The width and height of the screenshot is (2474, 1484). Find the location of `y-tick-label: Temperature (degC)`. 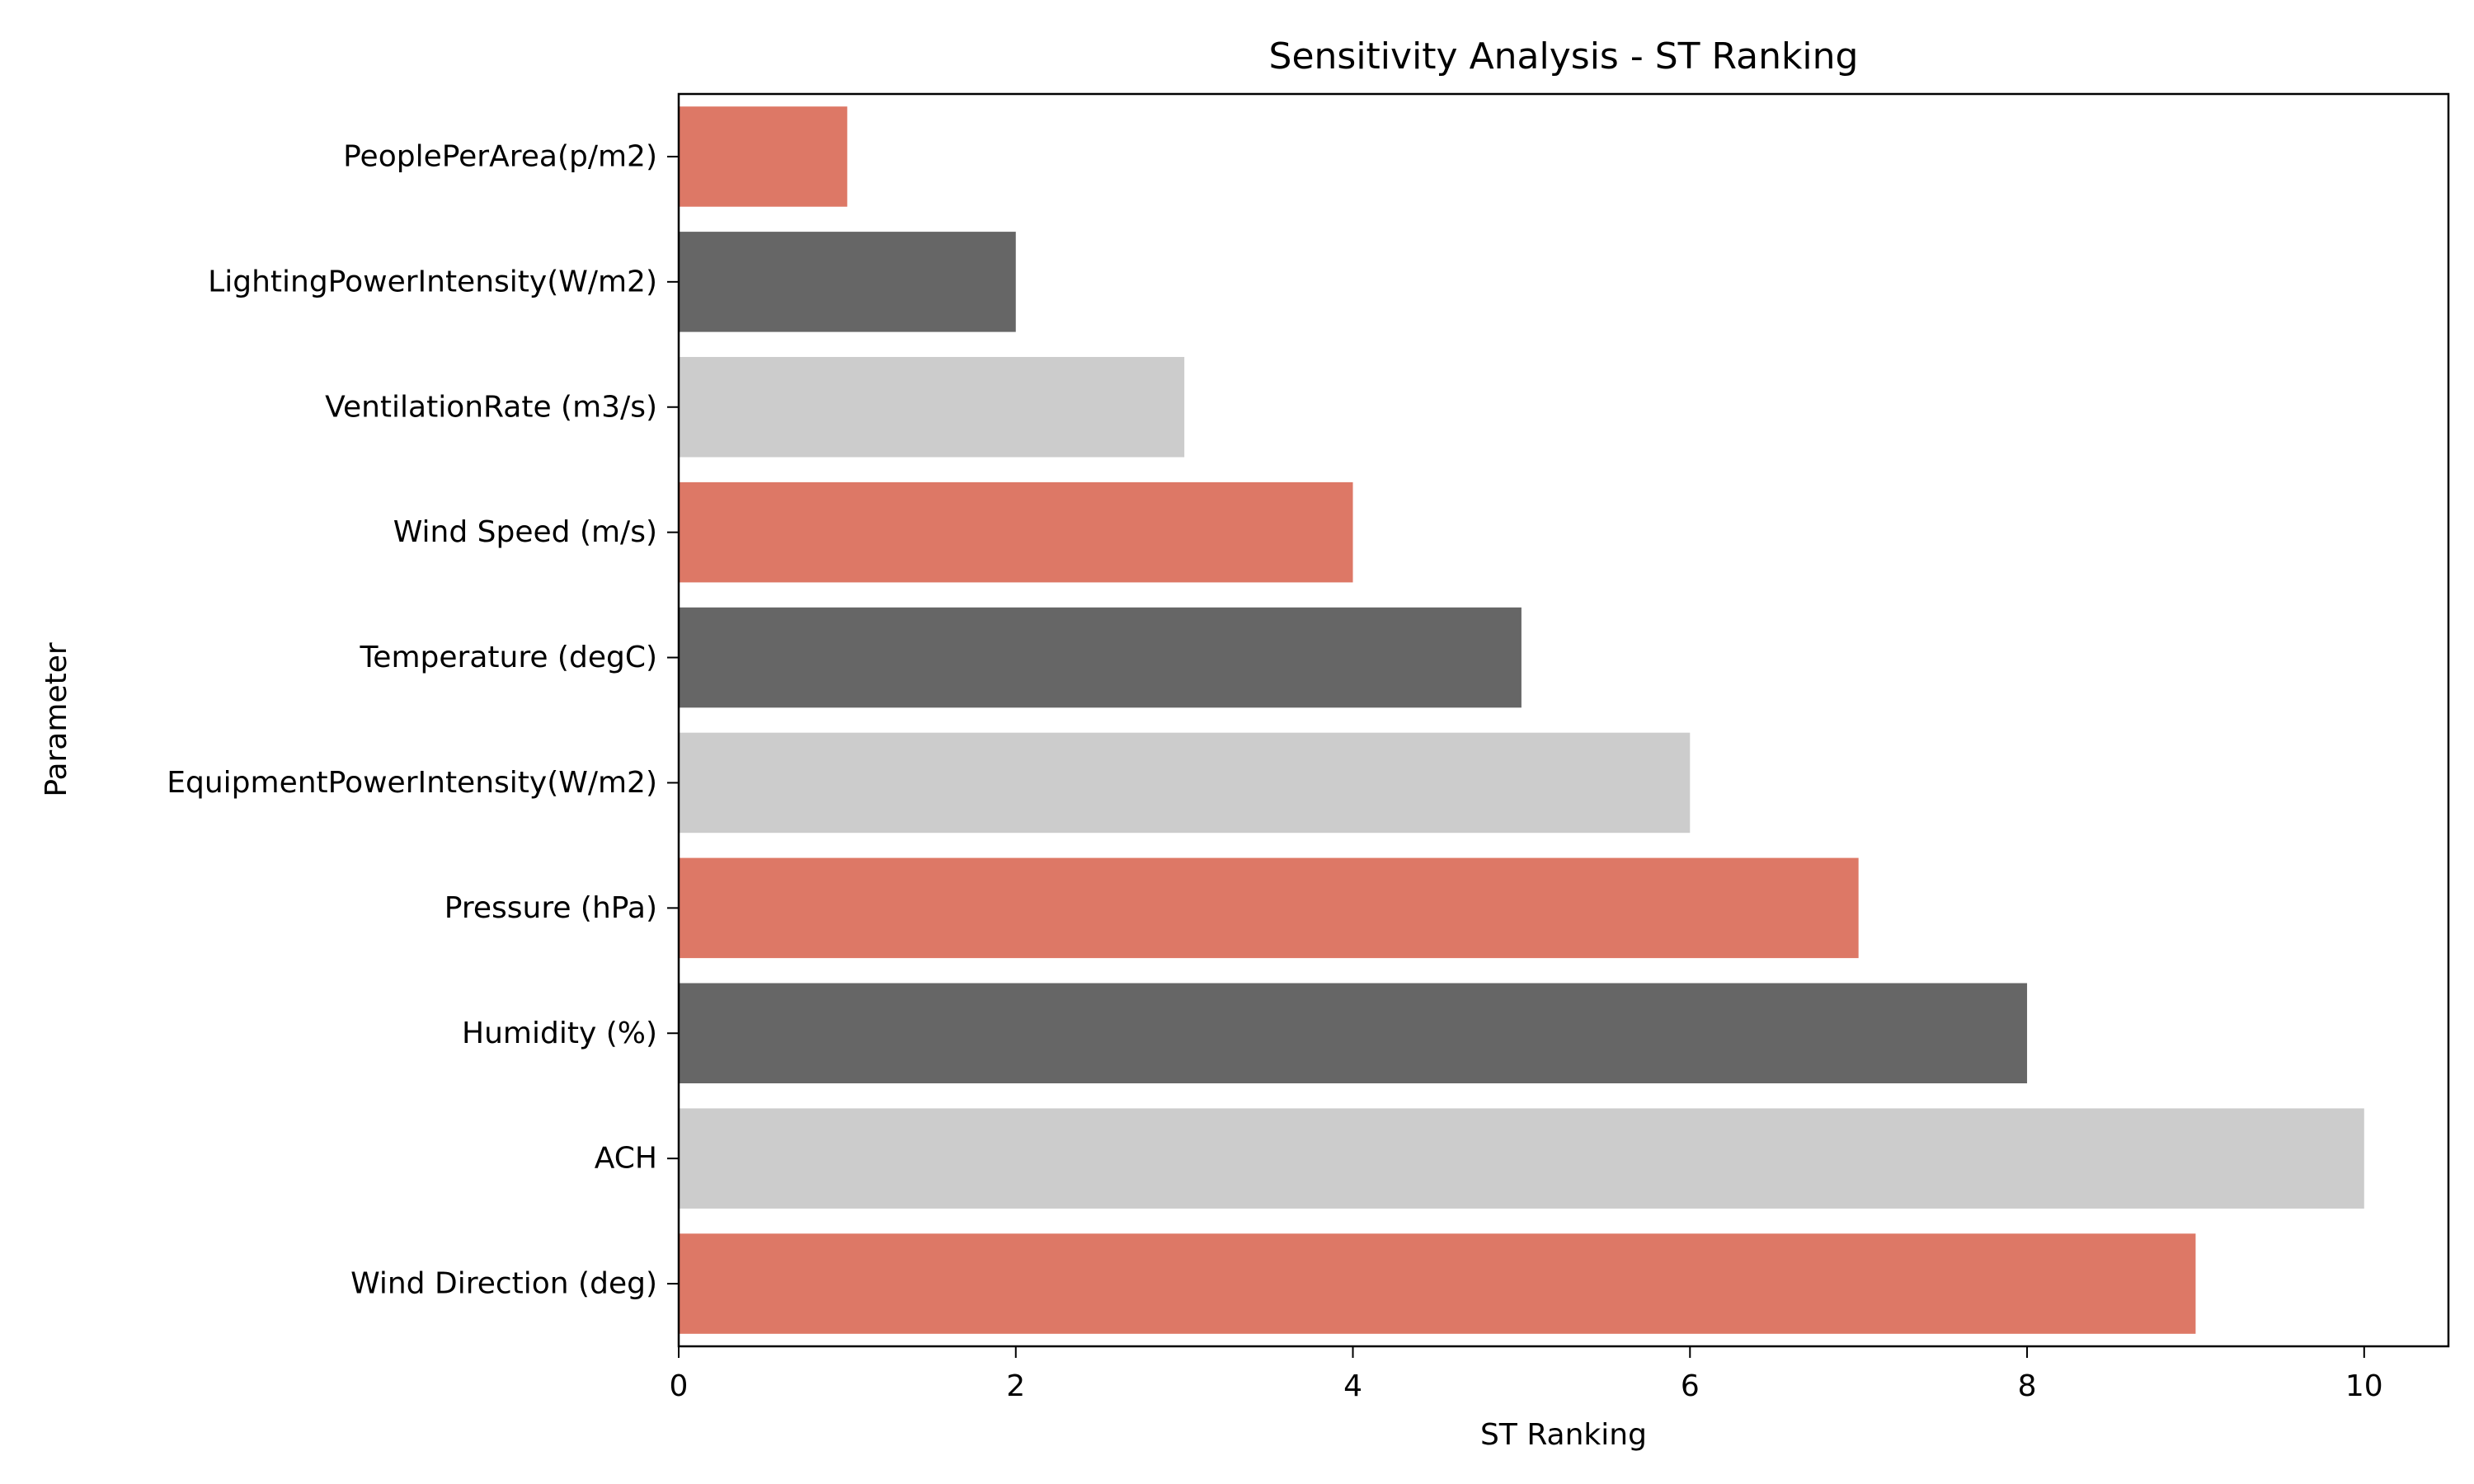

y-tick-label: Temperature (degC) is located at coordinates (508, 657).